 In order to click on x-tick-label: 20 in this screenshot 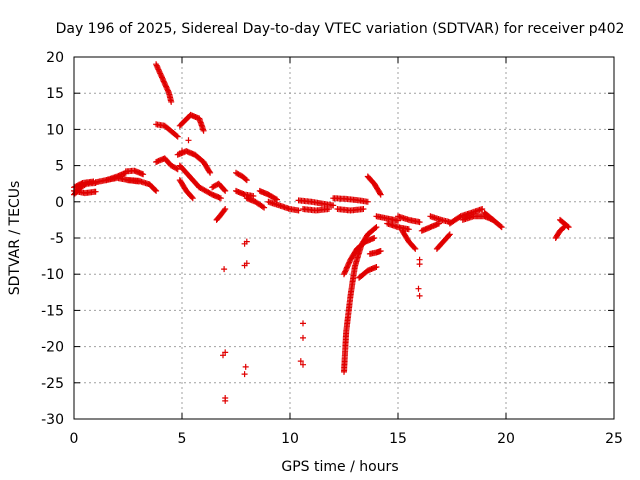, I will do `click(506, 439)`.